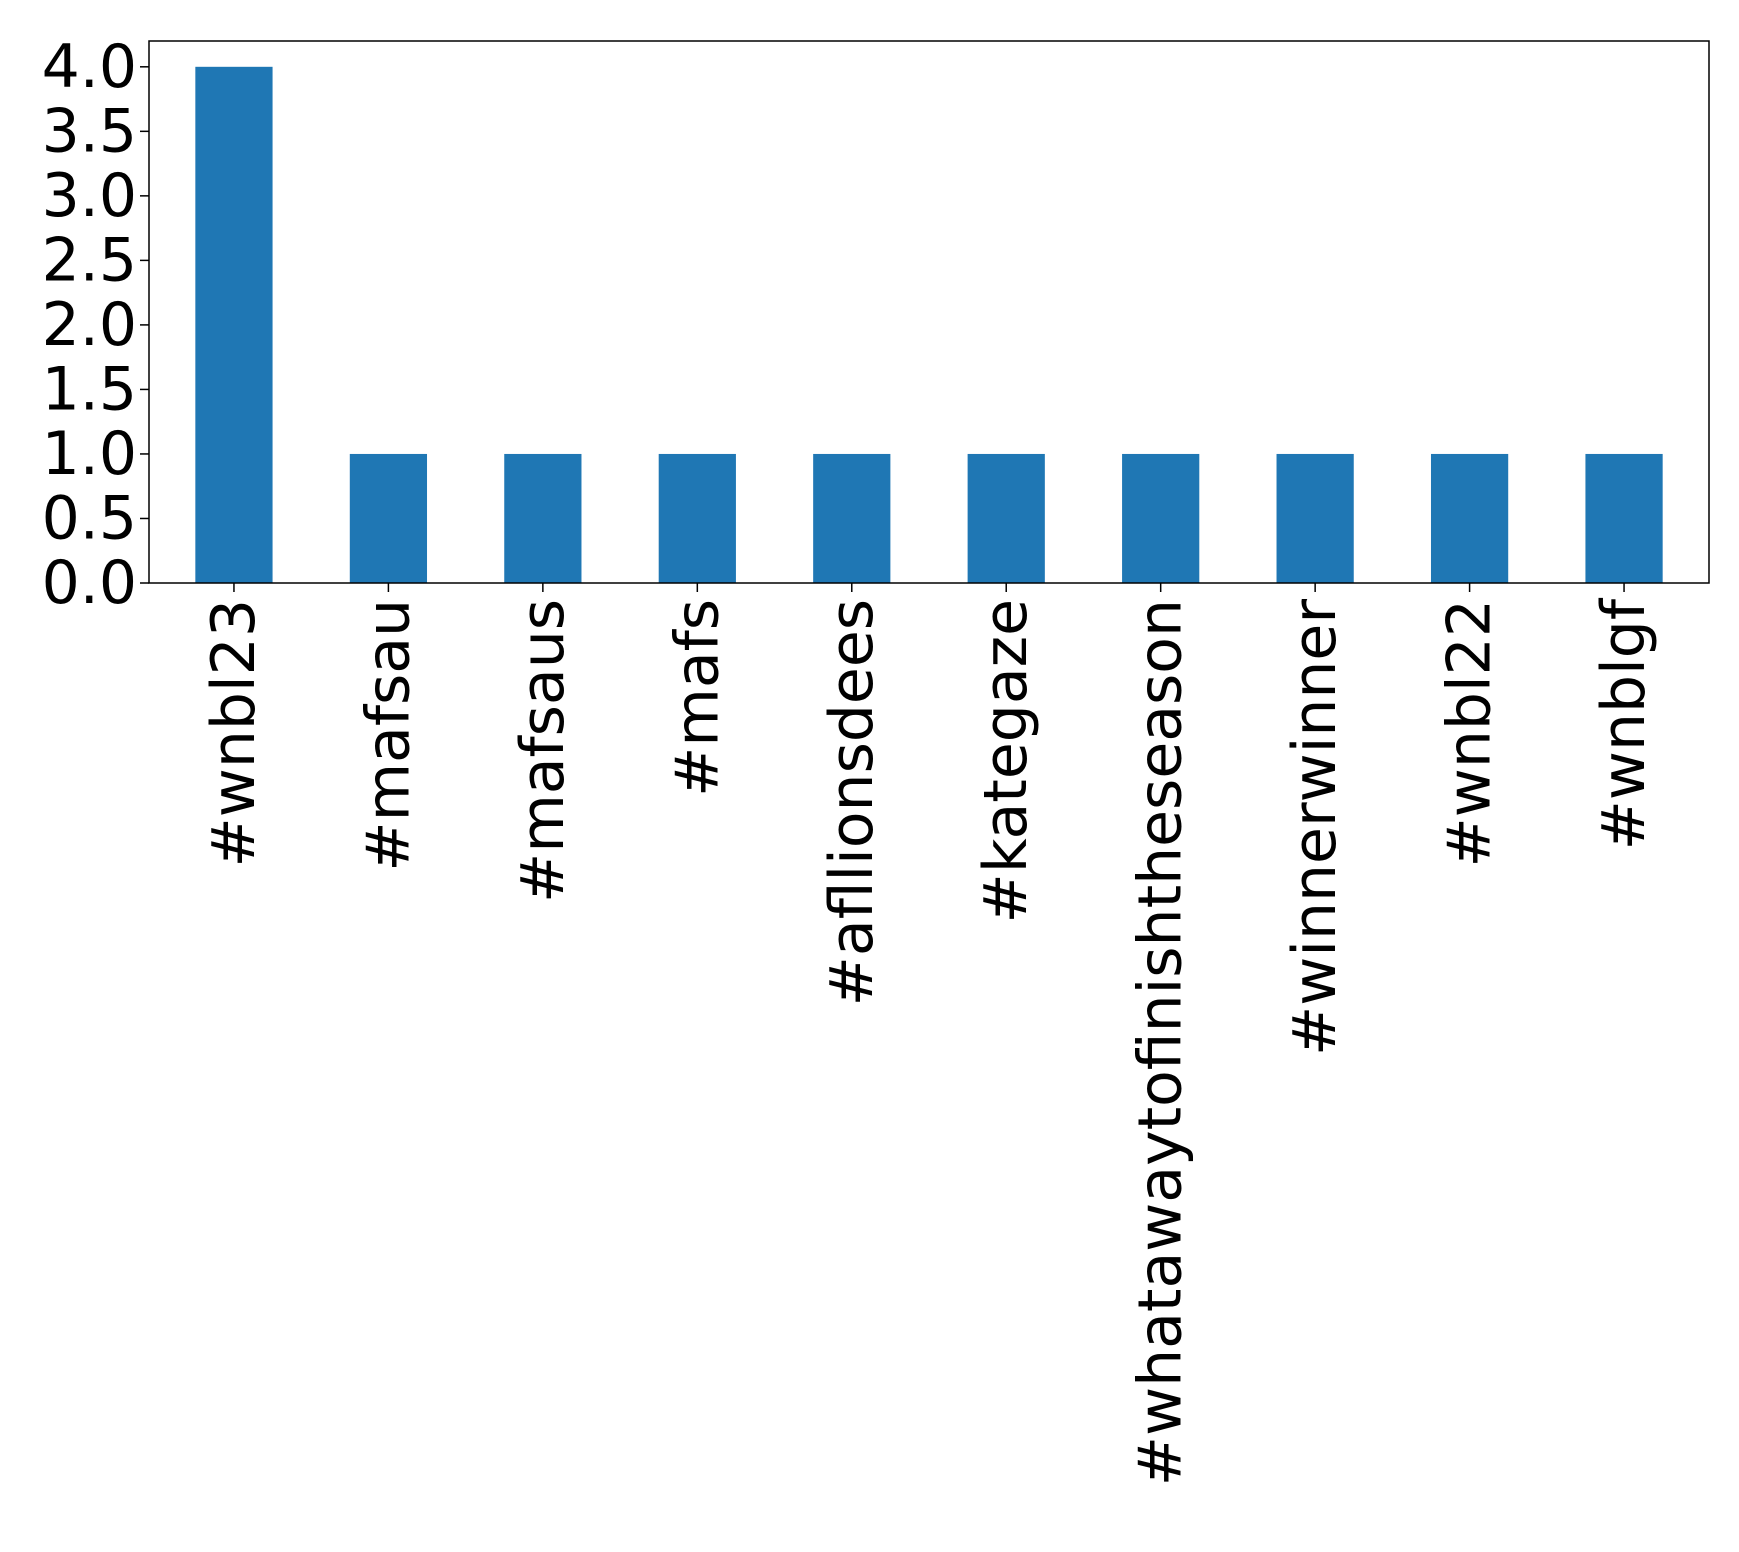  Describe the element at coordinates (89, 454) in the screenshot. I see `y-tick-label: 1.0` at that location.